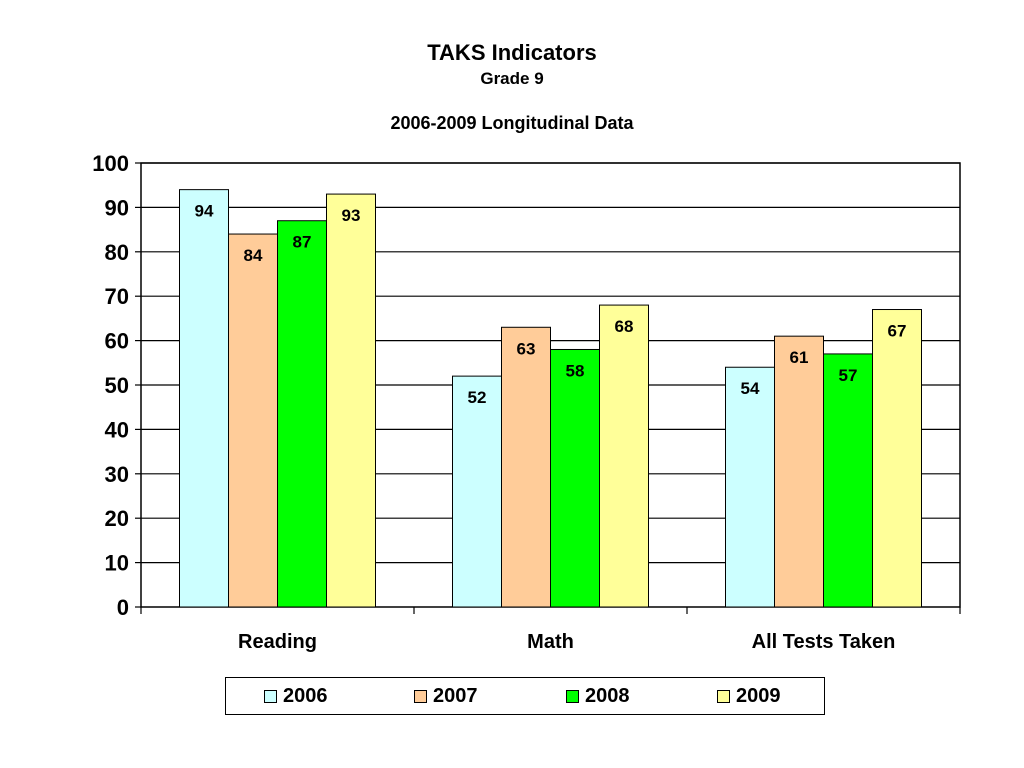 The image size is (1024, 768). Describe the element at coordinates (455, 696) in the screenshot. I see `legend-label: 2007` at that location.